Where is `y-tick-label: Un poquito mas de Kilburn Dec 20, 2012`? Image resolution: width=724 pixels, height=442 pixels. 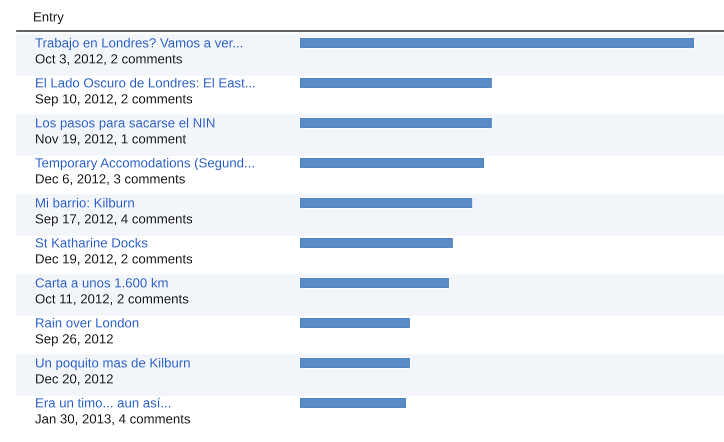 y-tick-label: Un poquito mas de Kilburn Dec 20, 2012 is located at coordinates (113, 372).